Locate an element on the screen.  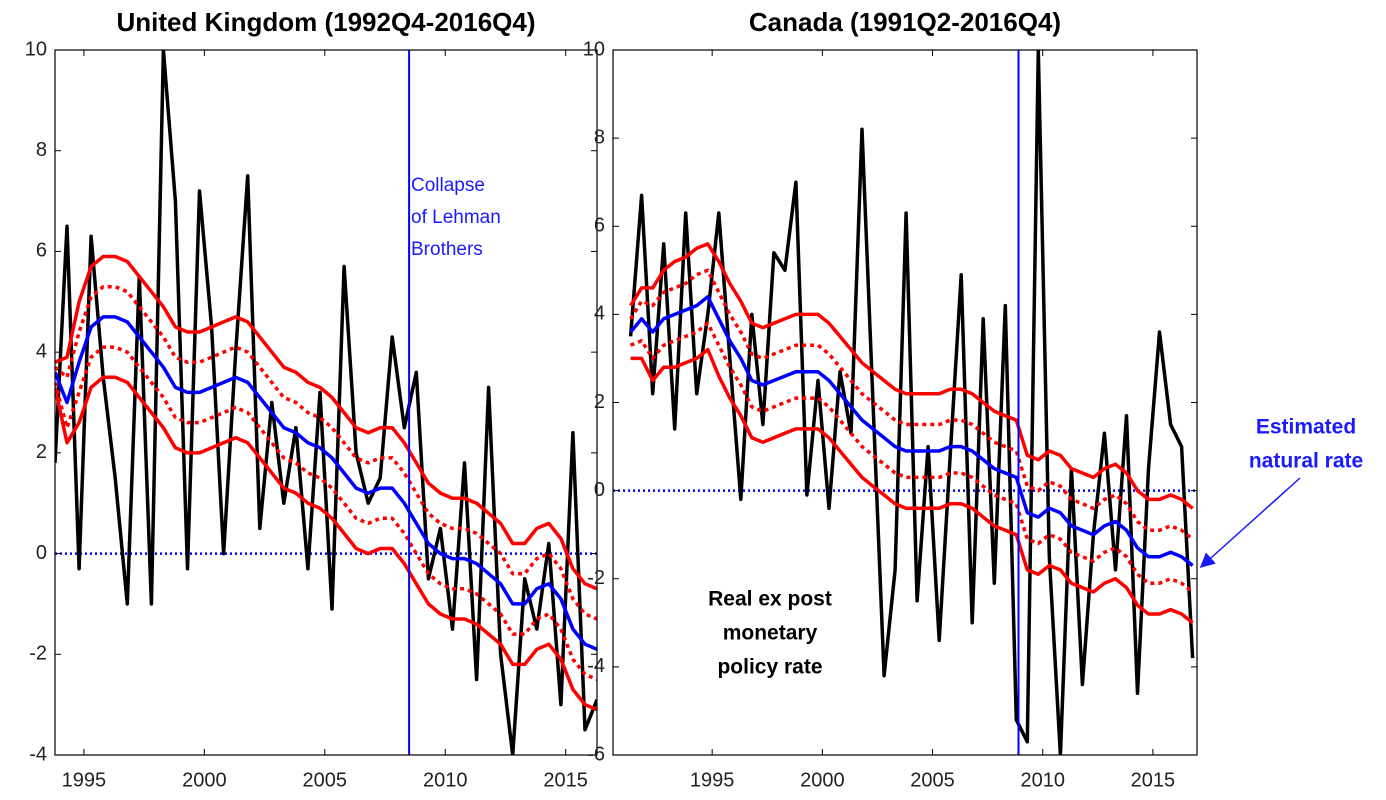
y-tick-label: -6 is located at coordinates (596, 754).